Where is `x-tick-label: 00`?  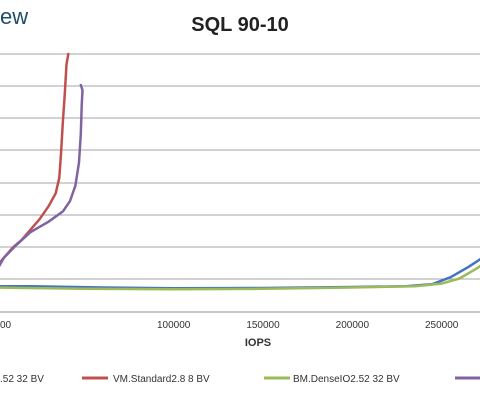
x-tick-label: 00 is located at coordinates (6, 325).